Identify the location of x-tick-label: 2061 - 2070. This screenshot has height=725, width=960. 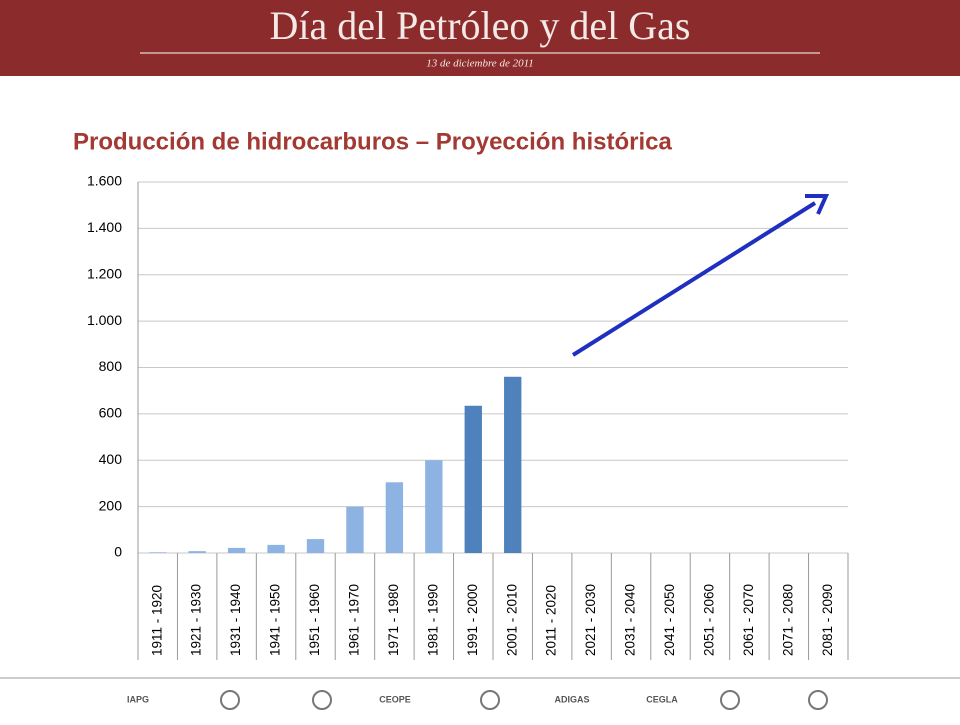
(748, 620).